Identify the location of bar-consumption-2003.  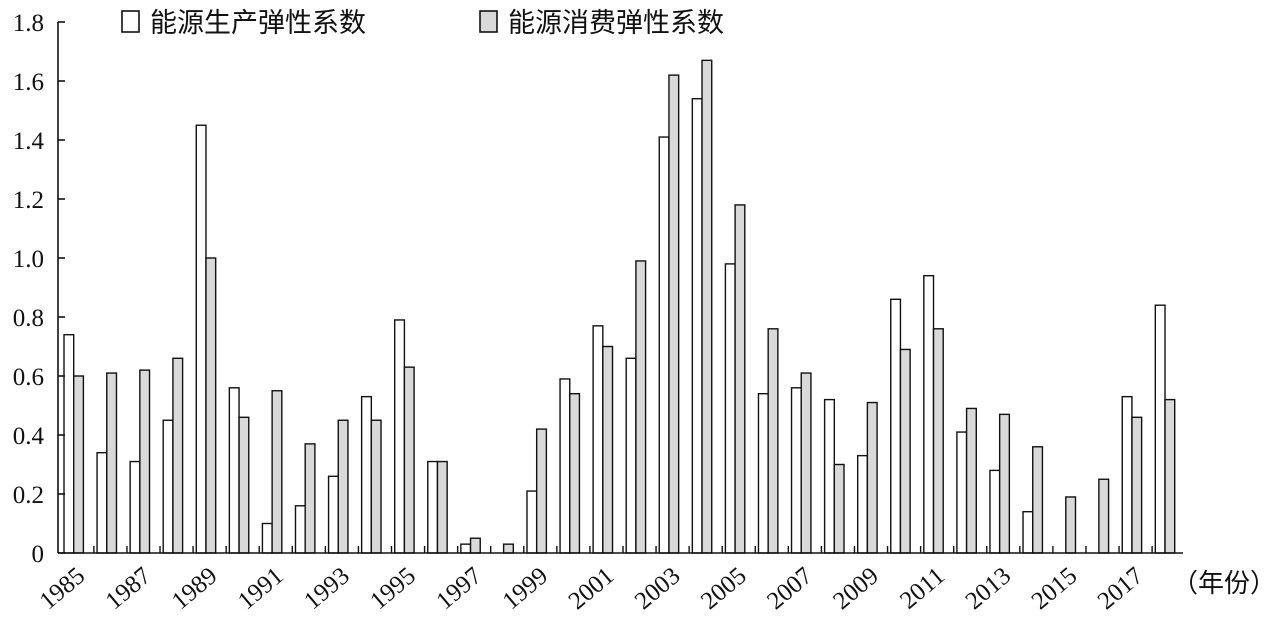
(674, 314).